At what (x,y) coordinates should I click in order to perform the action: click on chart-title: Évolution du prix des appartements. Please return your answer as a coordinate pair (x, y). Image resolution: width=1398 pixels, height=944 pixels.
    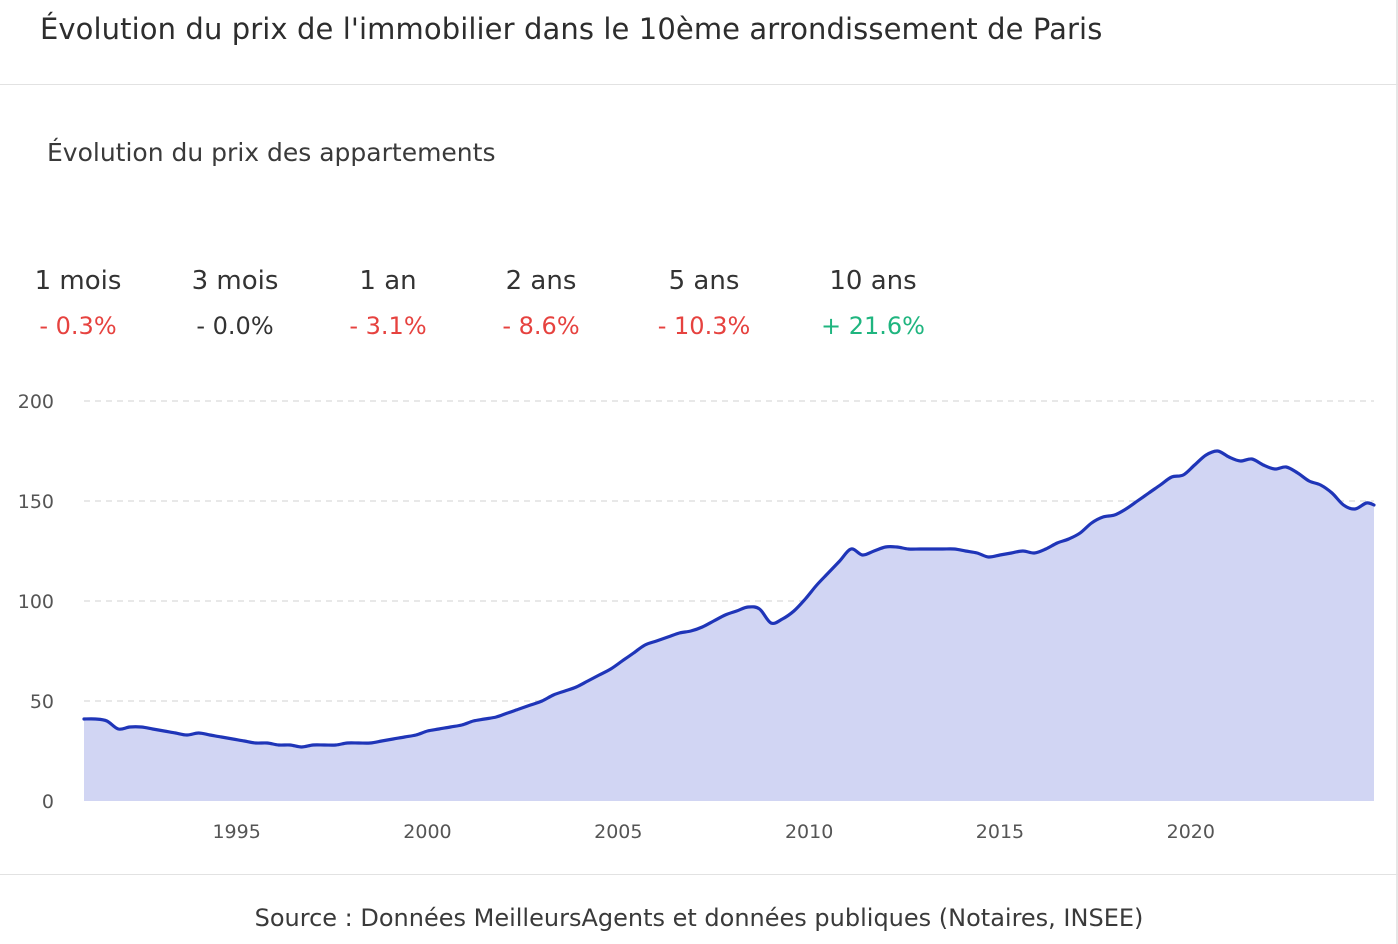
    Looking at the image, I should click on (271, 152).